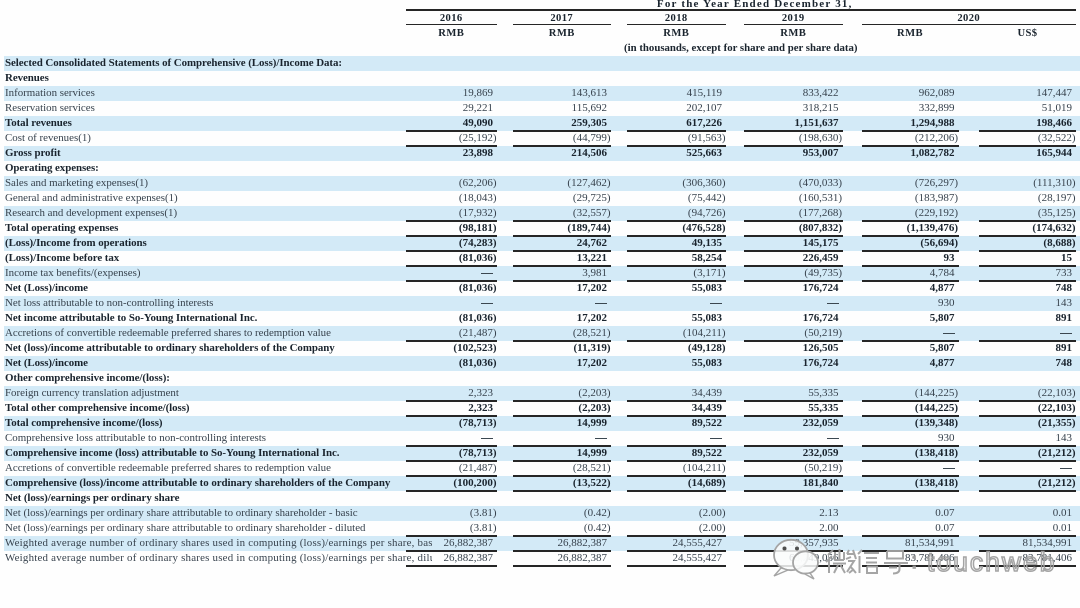 The image size is (1080, 608). What do you see at coordinates (991, 562) in the screenshot?
I see `svg-text: touchweb` at bounding box center [991, 562].